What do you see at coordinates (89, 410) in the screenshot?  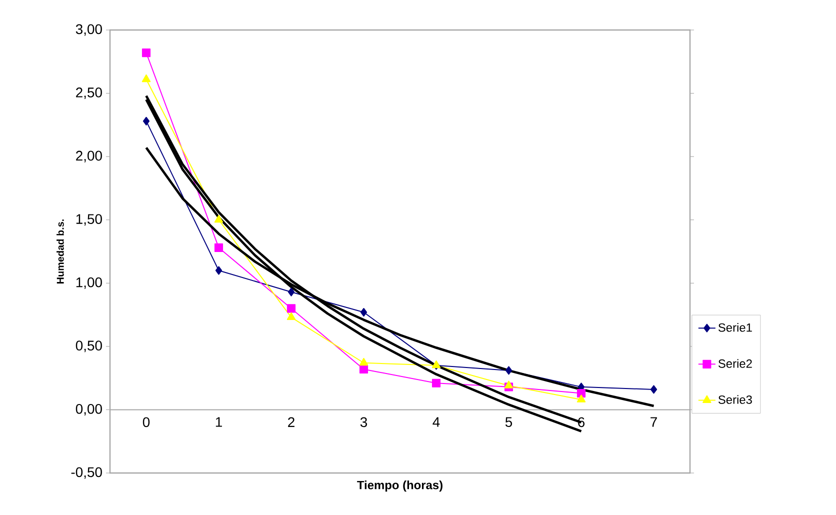 I see `y-tick-label: 0,00` at bounding box center [89, 410].